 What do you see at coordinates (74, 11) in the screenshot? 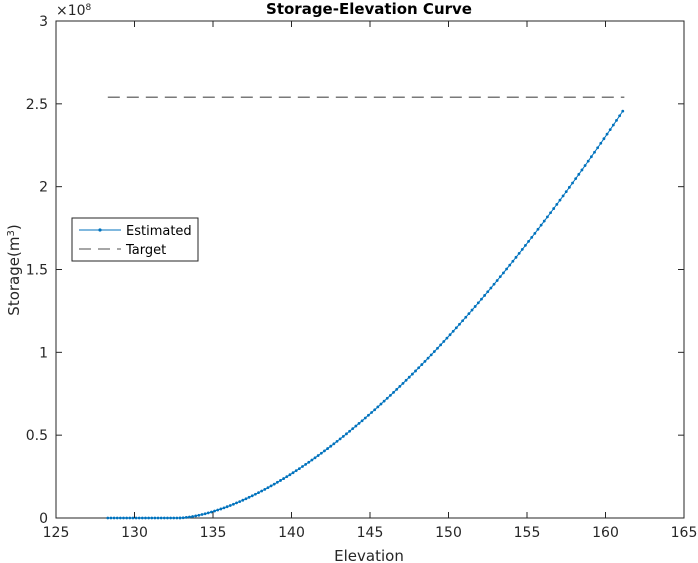
I see `y-exponent-label: ×108` at bounding box center [74, 11].